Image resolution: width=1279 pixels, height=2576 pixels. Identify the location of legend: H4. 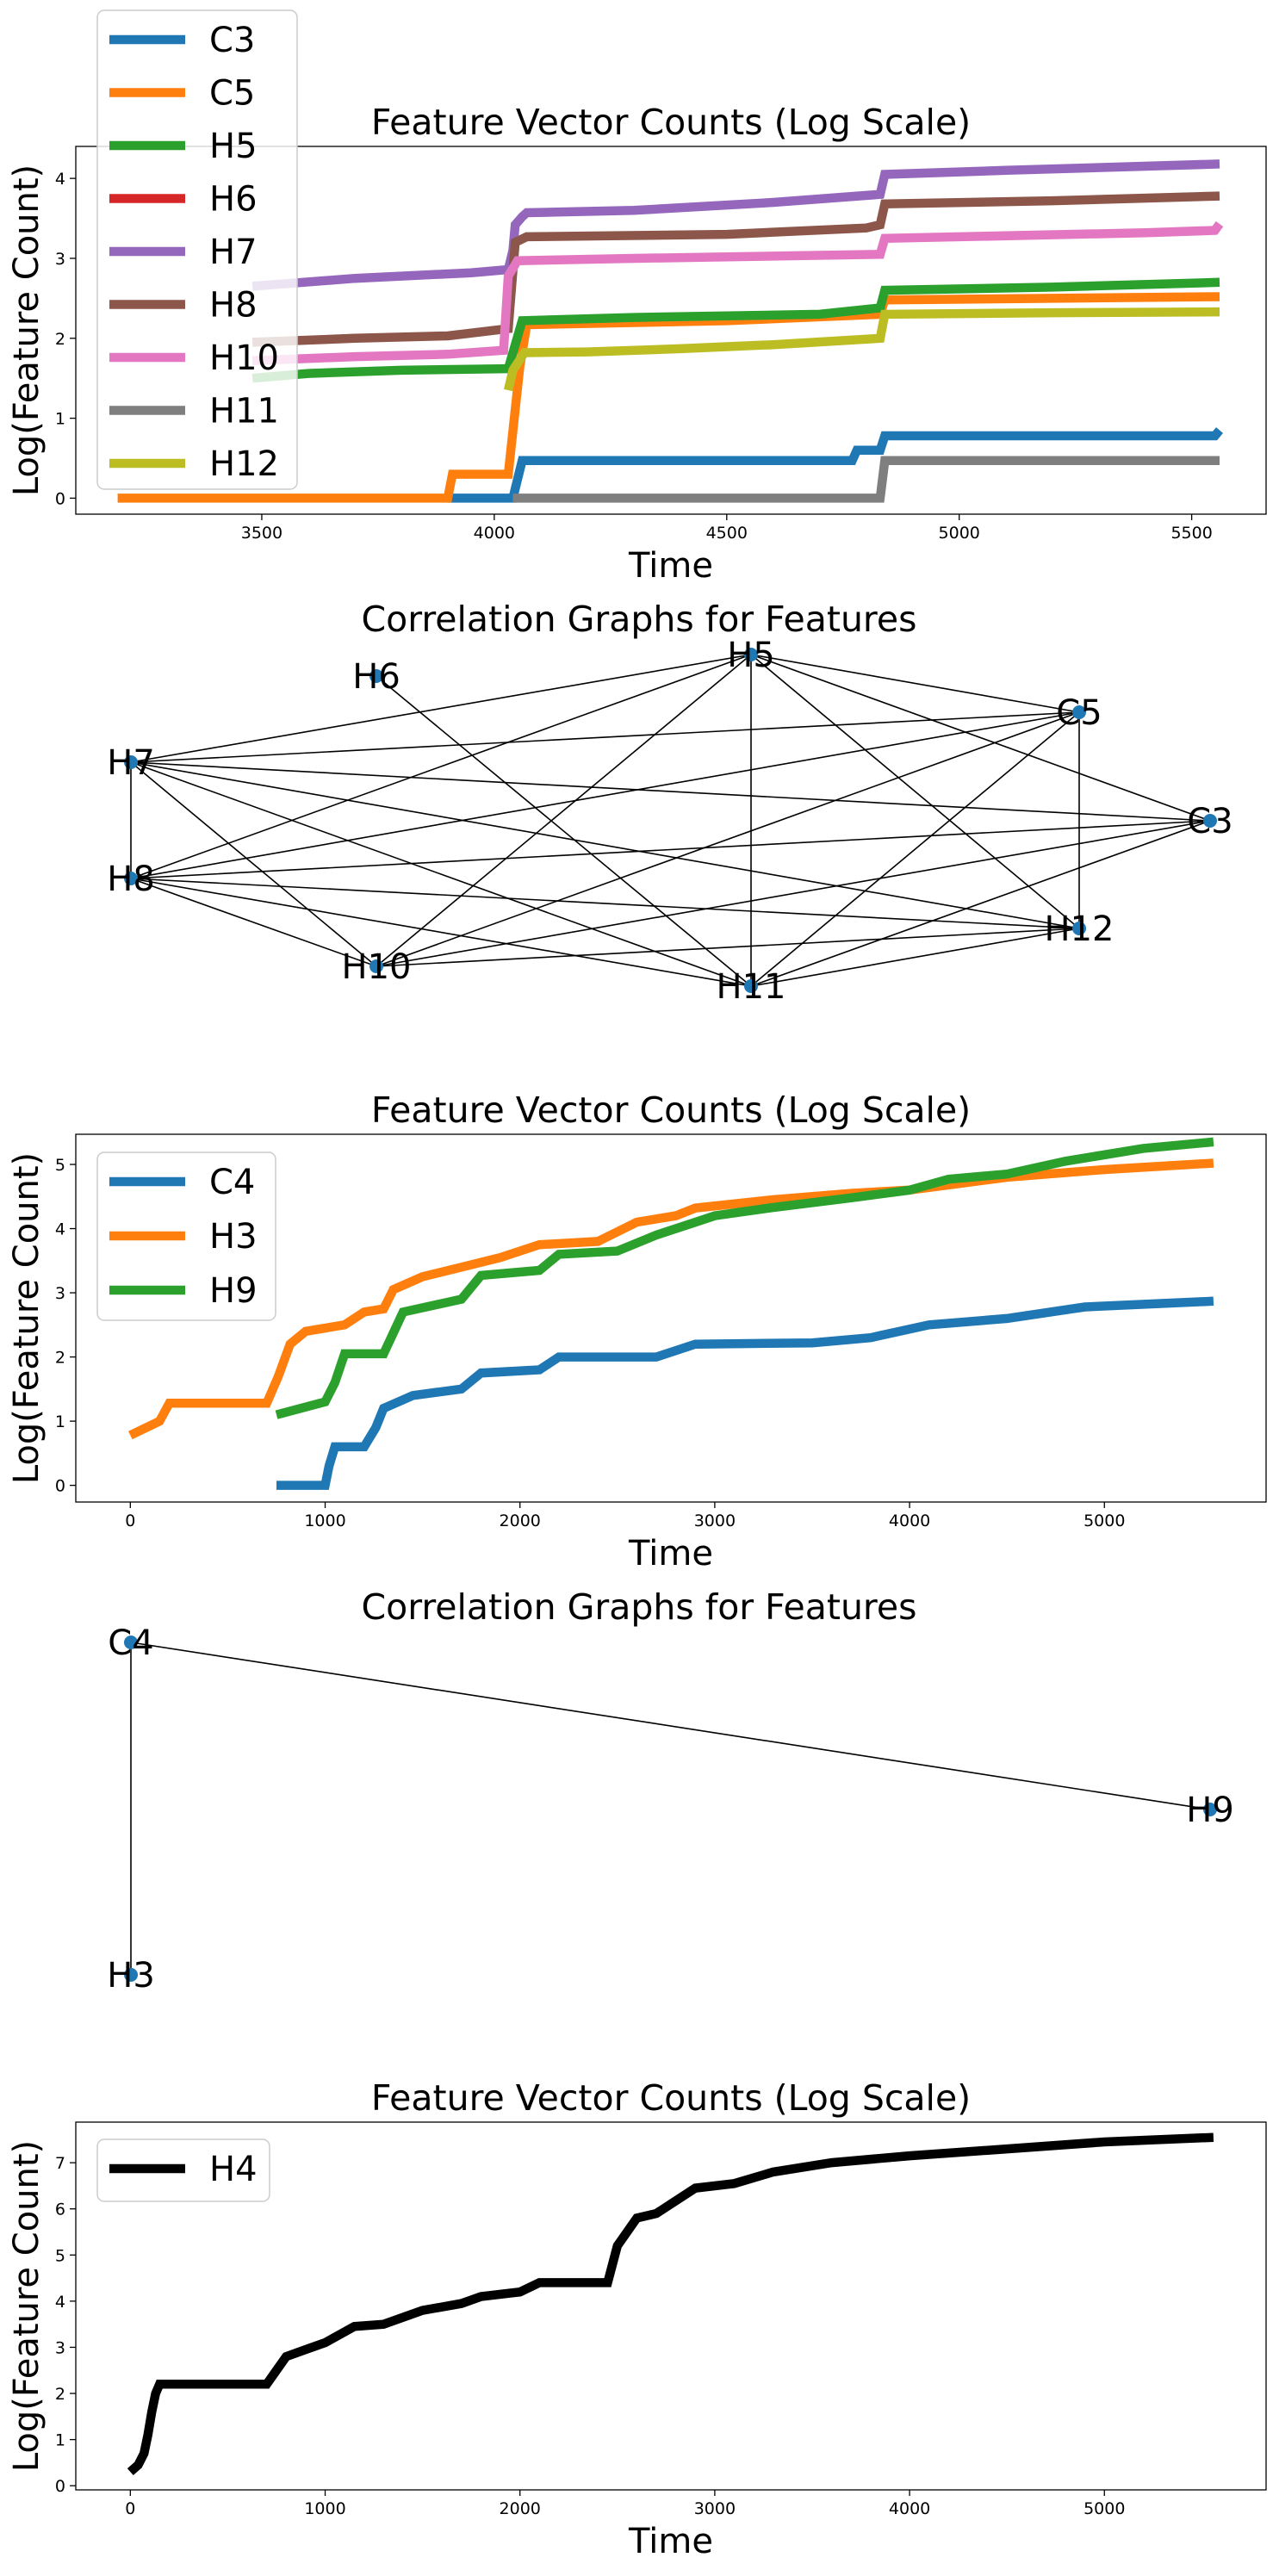
(183, 2170).